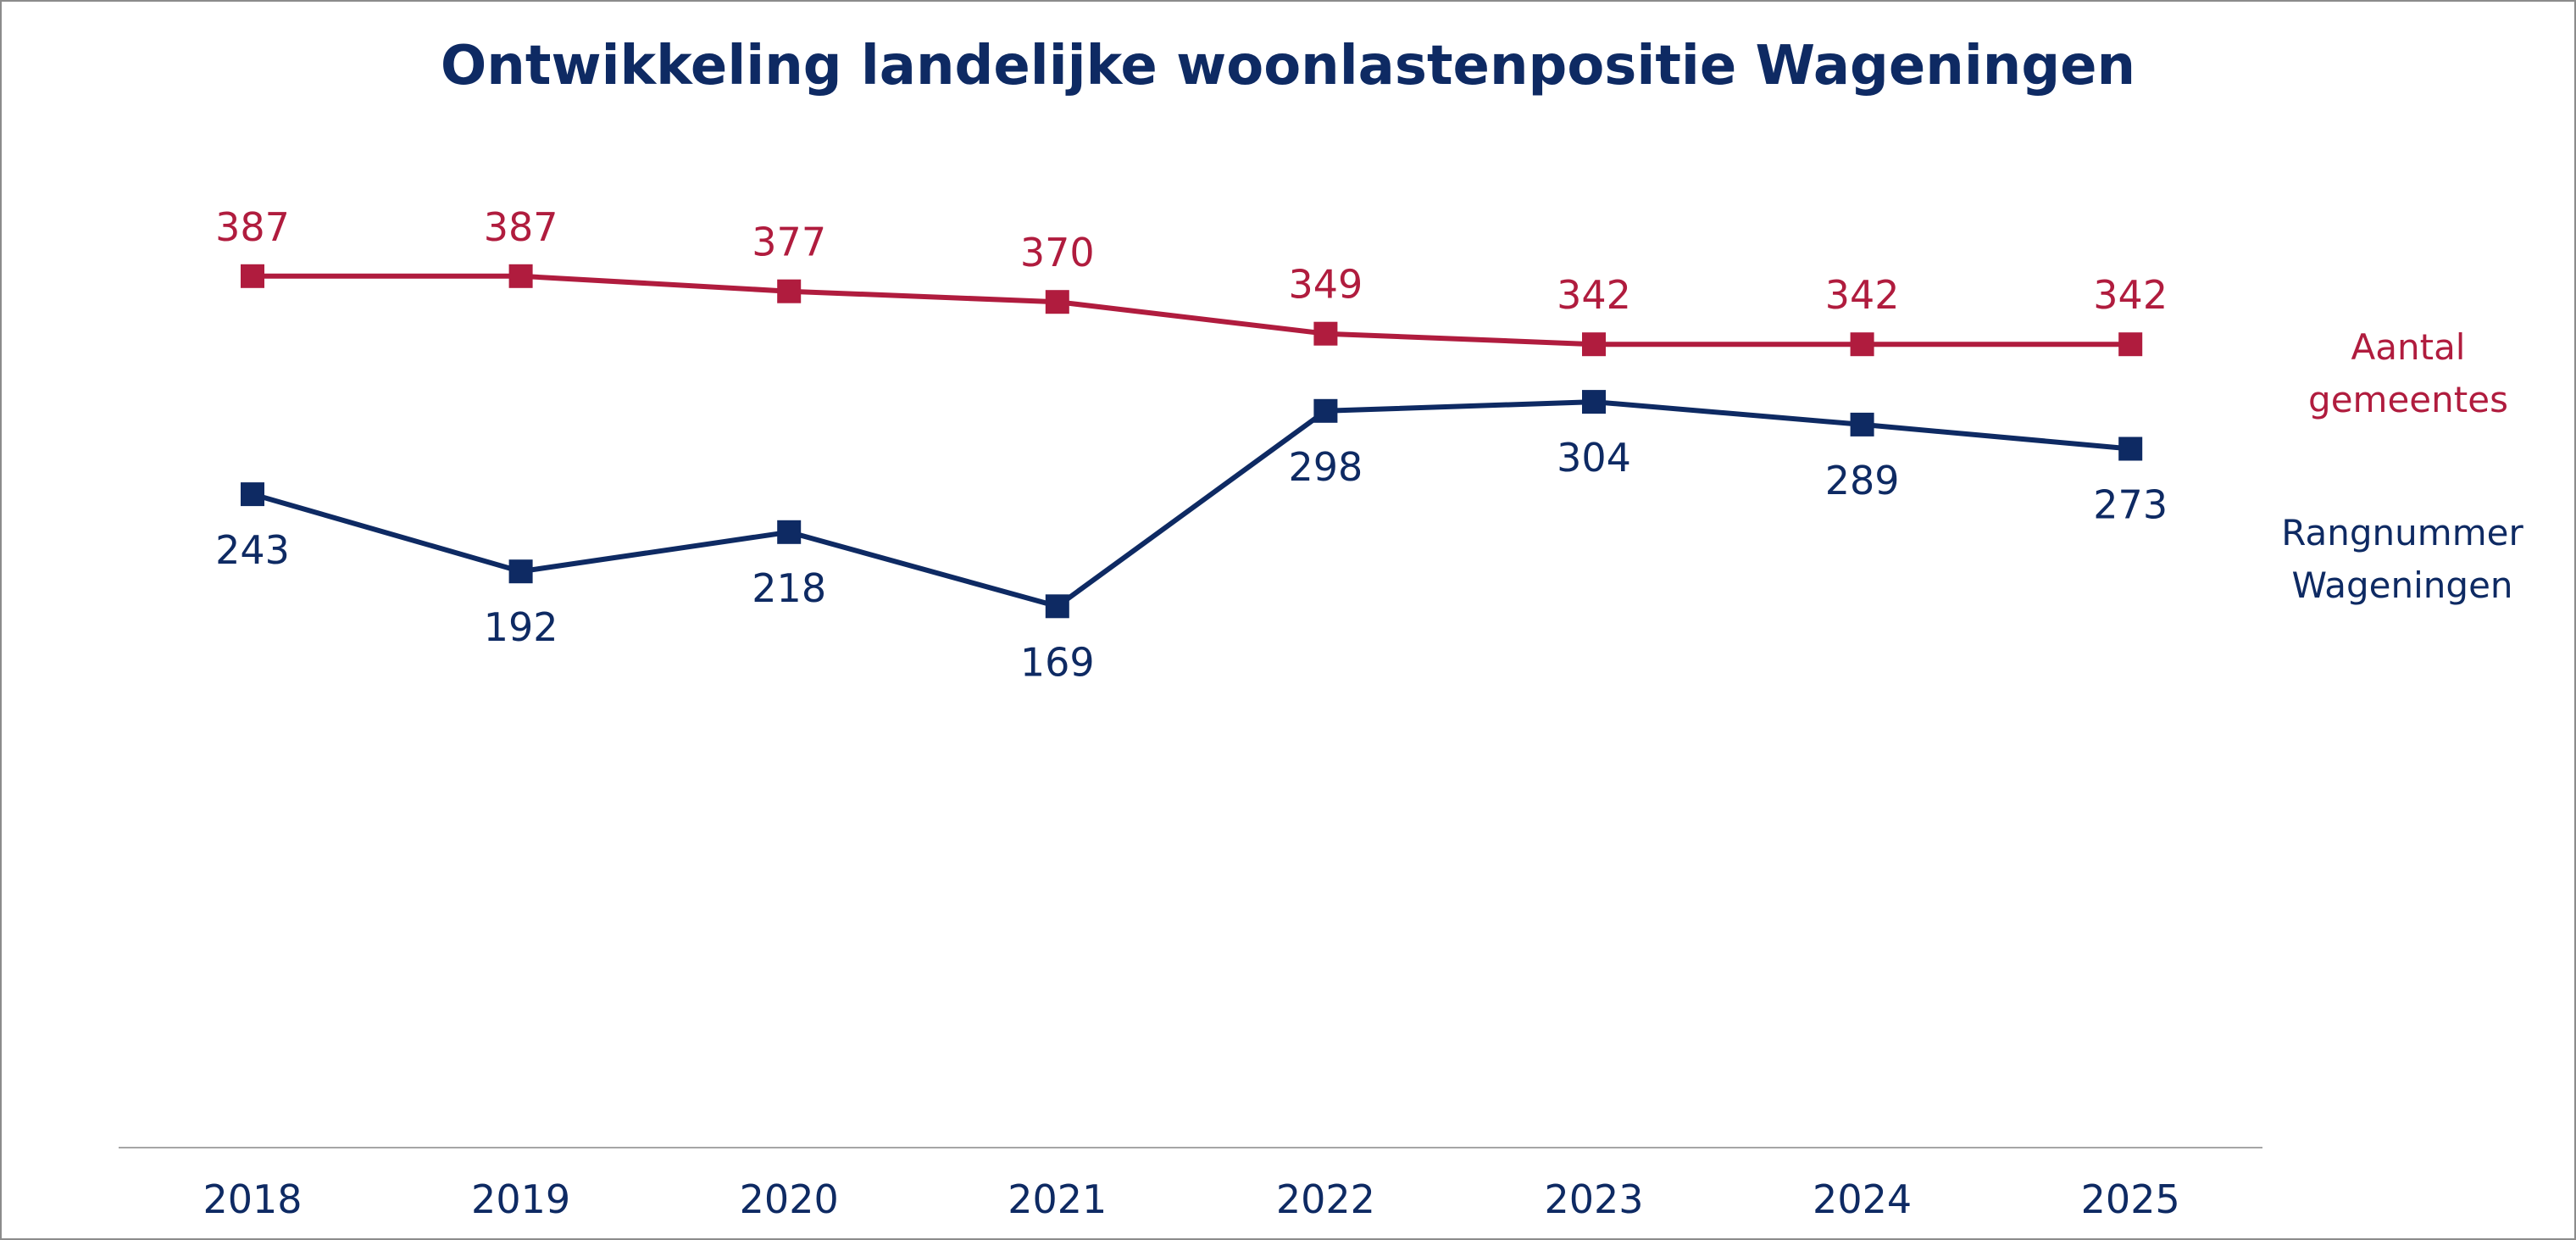  What do you see at coordinates (252, 1199) in the screenshot?
I see `x-tick-label-2018: 2018` at bounding box center [252, 1199].